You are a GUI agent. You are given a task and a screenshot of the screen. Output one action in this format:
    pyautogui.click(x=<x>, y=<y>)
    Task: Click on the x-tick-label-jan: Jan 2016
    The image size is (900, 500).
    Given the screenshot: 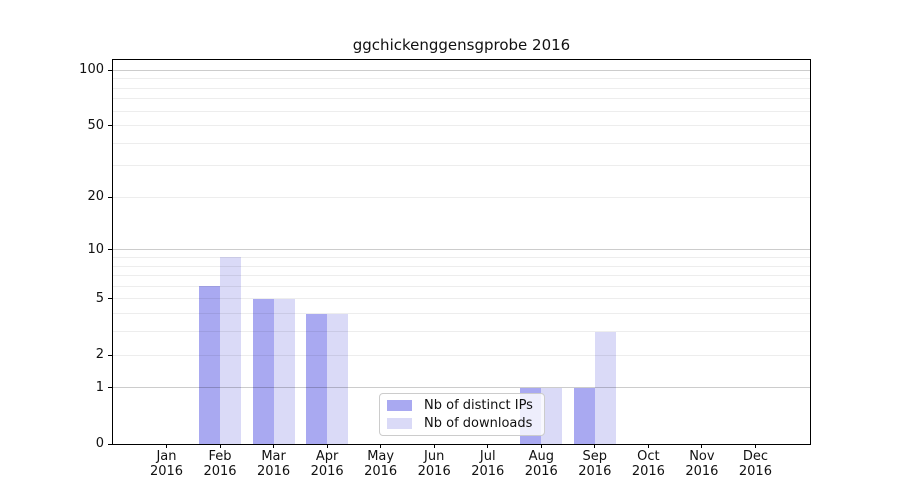 What is the action you would take?
    pyautogui.click(x=166, y=464)
    